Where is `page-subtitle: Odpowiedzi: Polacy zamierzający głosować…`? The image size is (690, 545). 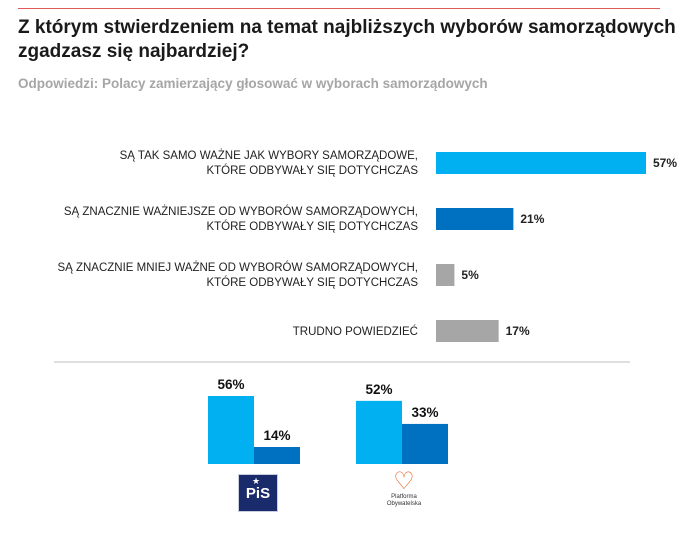
page-subtitle: Odpowiedzi: Polacy zamierzający głosować… is located at coordinates (253, 83).